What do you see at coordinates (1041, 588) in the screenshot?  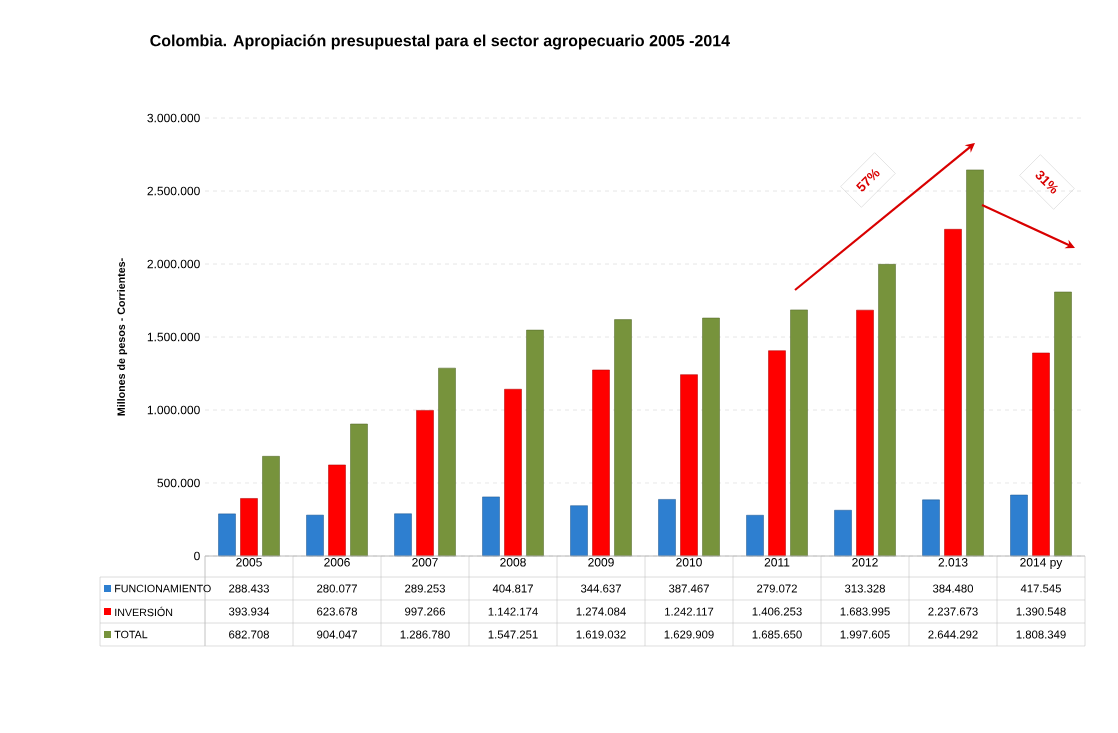 I see `data-label: 417.545` at bounding box center [1041, 588].